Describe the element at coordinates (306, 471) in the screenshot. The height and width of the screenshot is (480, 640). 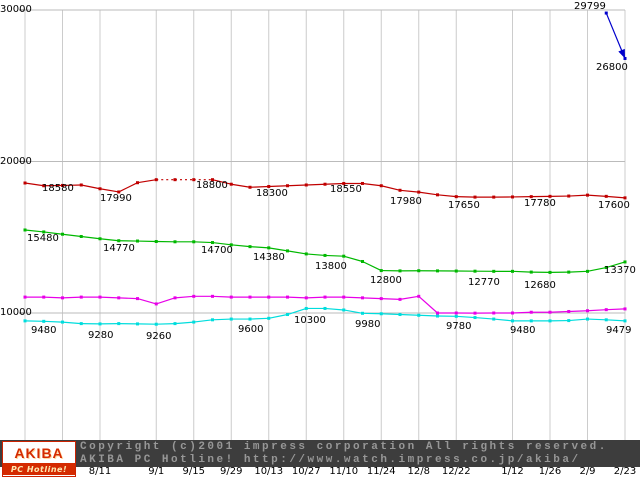
I see `x-axis-label: 10/27` at that location.